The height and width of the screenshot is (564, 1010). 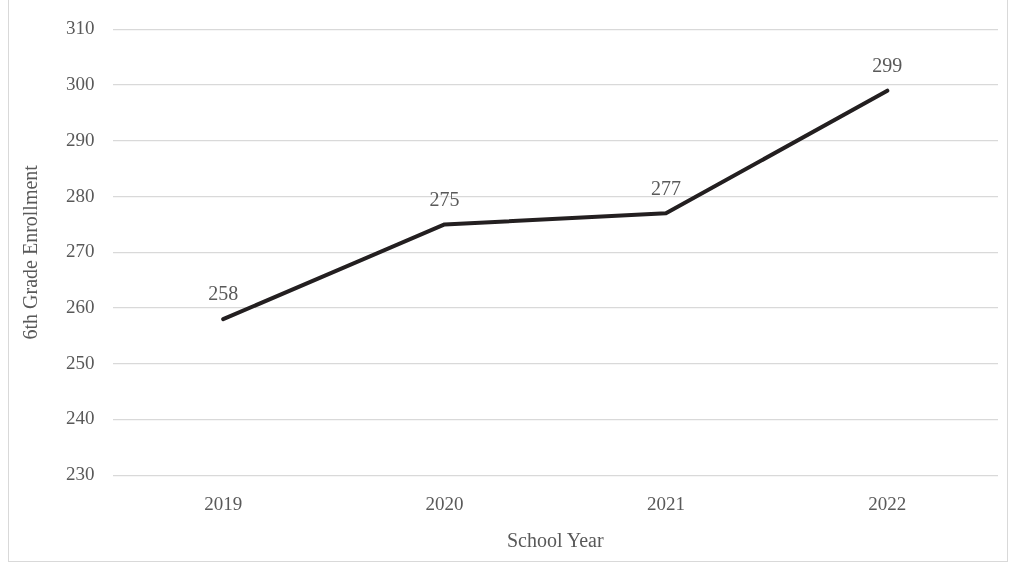 What do you see at coordinates (444, 503) in the screenshot?
I see `x-tick-label: 2020` at bounding box center [444, 503].